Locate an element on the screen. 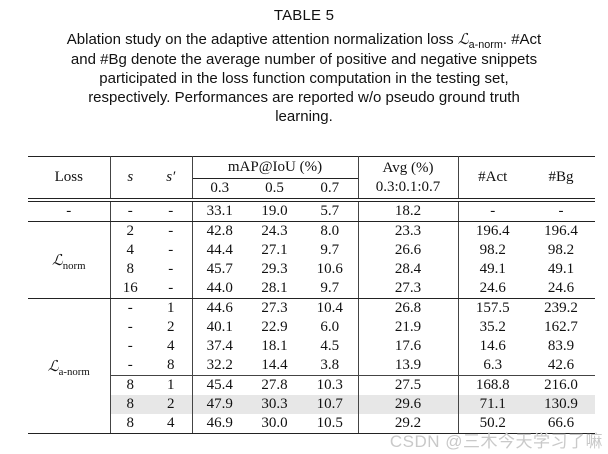 The image size is (608, 454). map-0.3-value: 32.2 is located at coordinates (219, 365).